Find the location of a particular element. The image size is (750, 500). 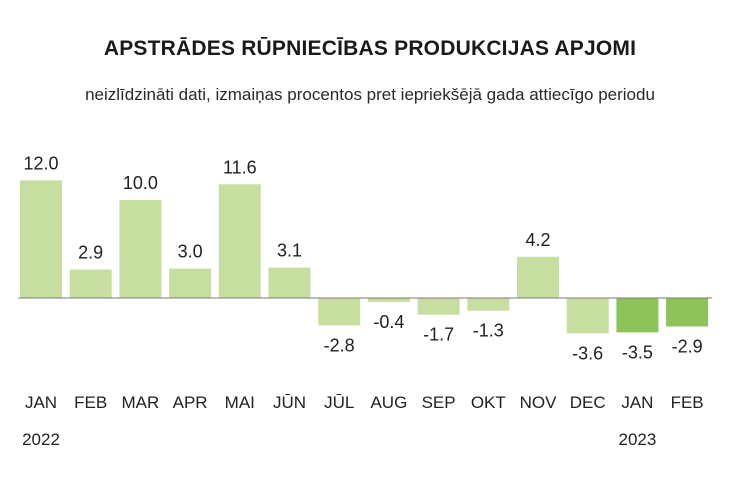

data-label: 3.0 is located at coordinates (190, 252).